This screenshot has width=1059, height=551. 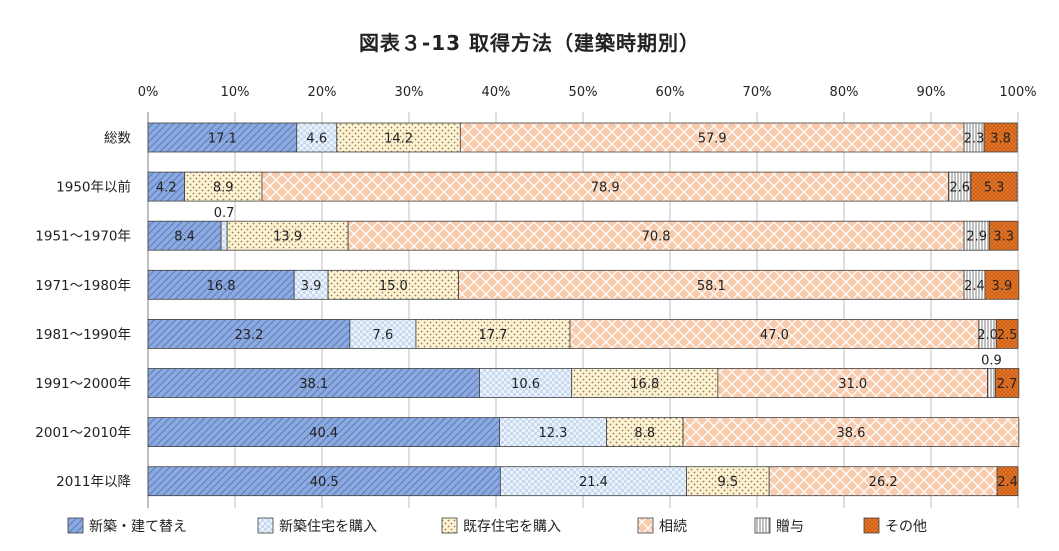 I want to click on data-label: 17.7, so click(x=492, y=335).